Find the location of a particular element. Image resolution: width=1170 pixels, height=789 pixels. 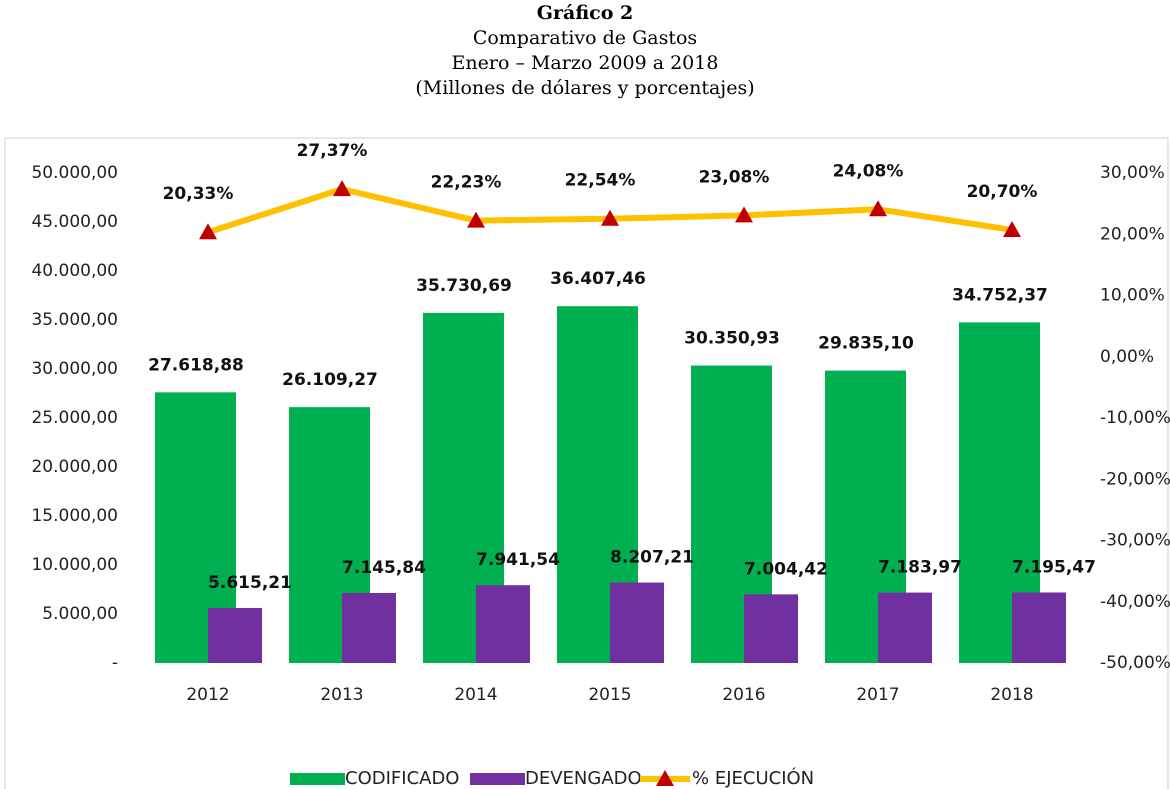

x-tick-label: 2016 is located at coordinates (743, 695).